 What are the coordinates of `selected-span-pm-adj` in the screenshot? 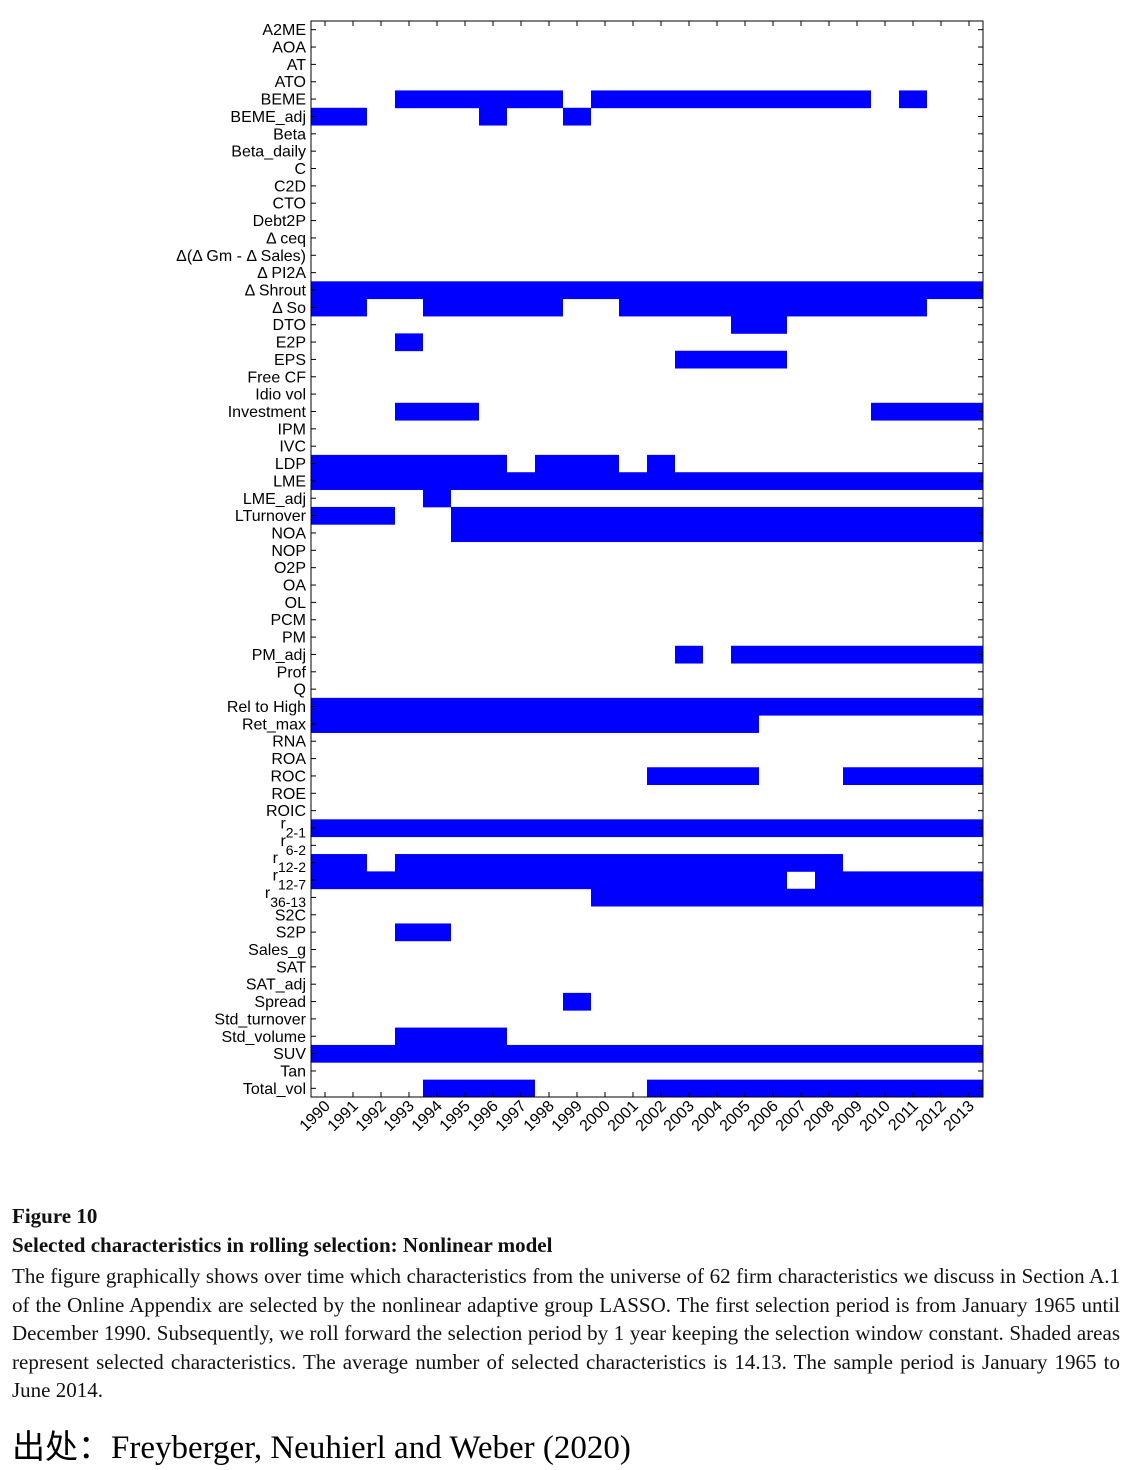 It's located at (689, 654).